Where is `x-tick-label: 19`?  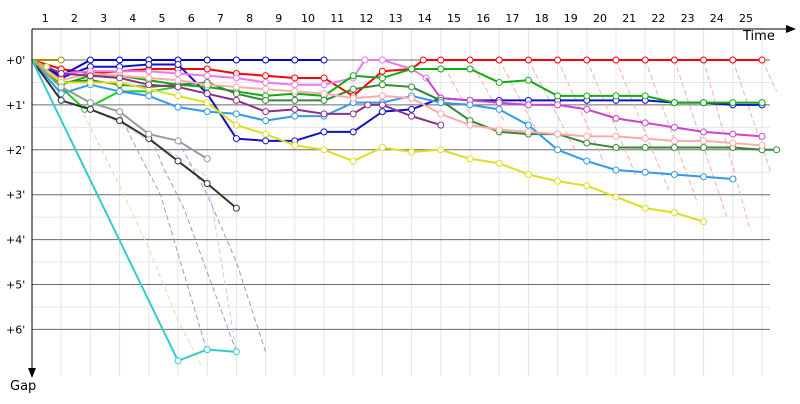
x-tick-label: 19 is located at coordinates (571, 18).